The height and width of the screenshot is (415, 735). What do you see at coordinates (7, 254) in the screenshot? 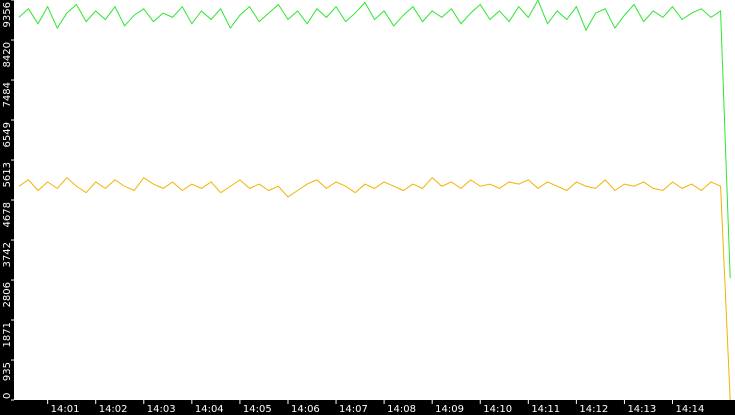
I see `y-tick-label: 3742` at bounding box center [7, 254].